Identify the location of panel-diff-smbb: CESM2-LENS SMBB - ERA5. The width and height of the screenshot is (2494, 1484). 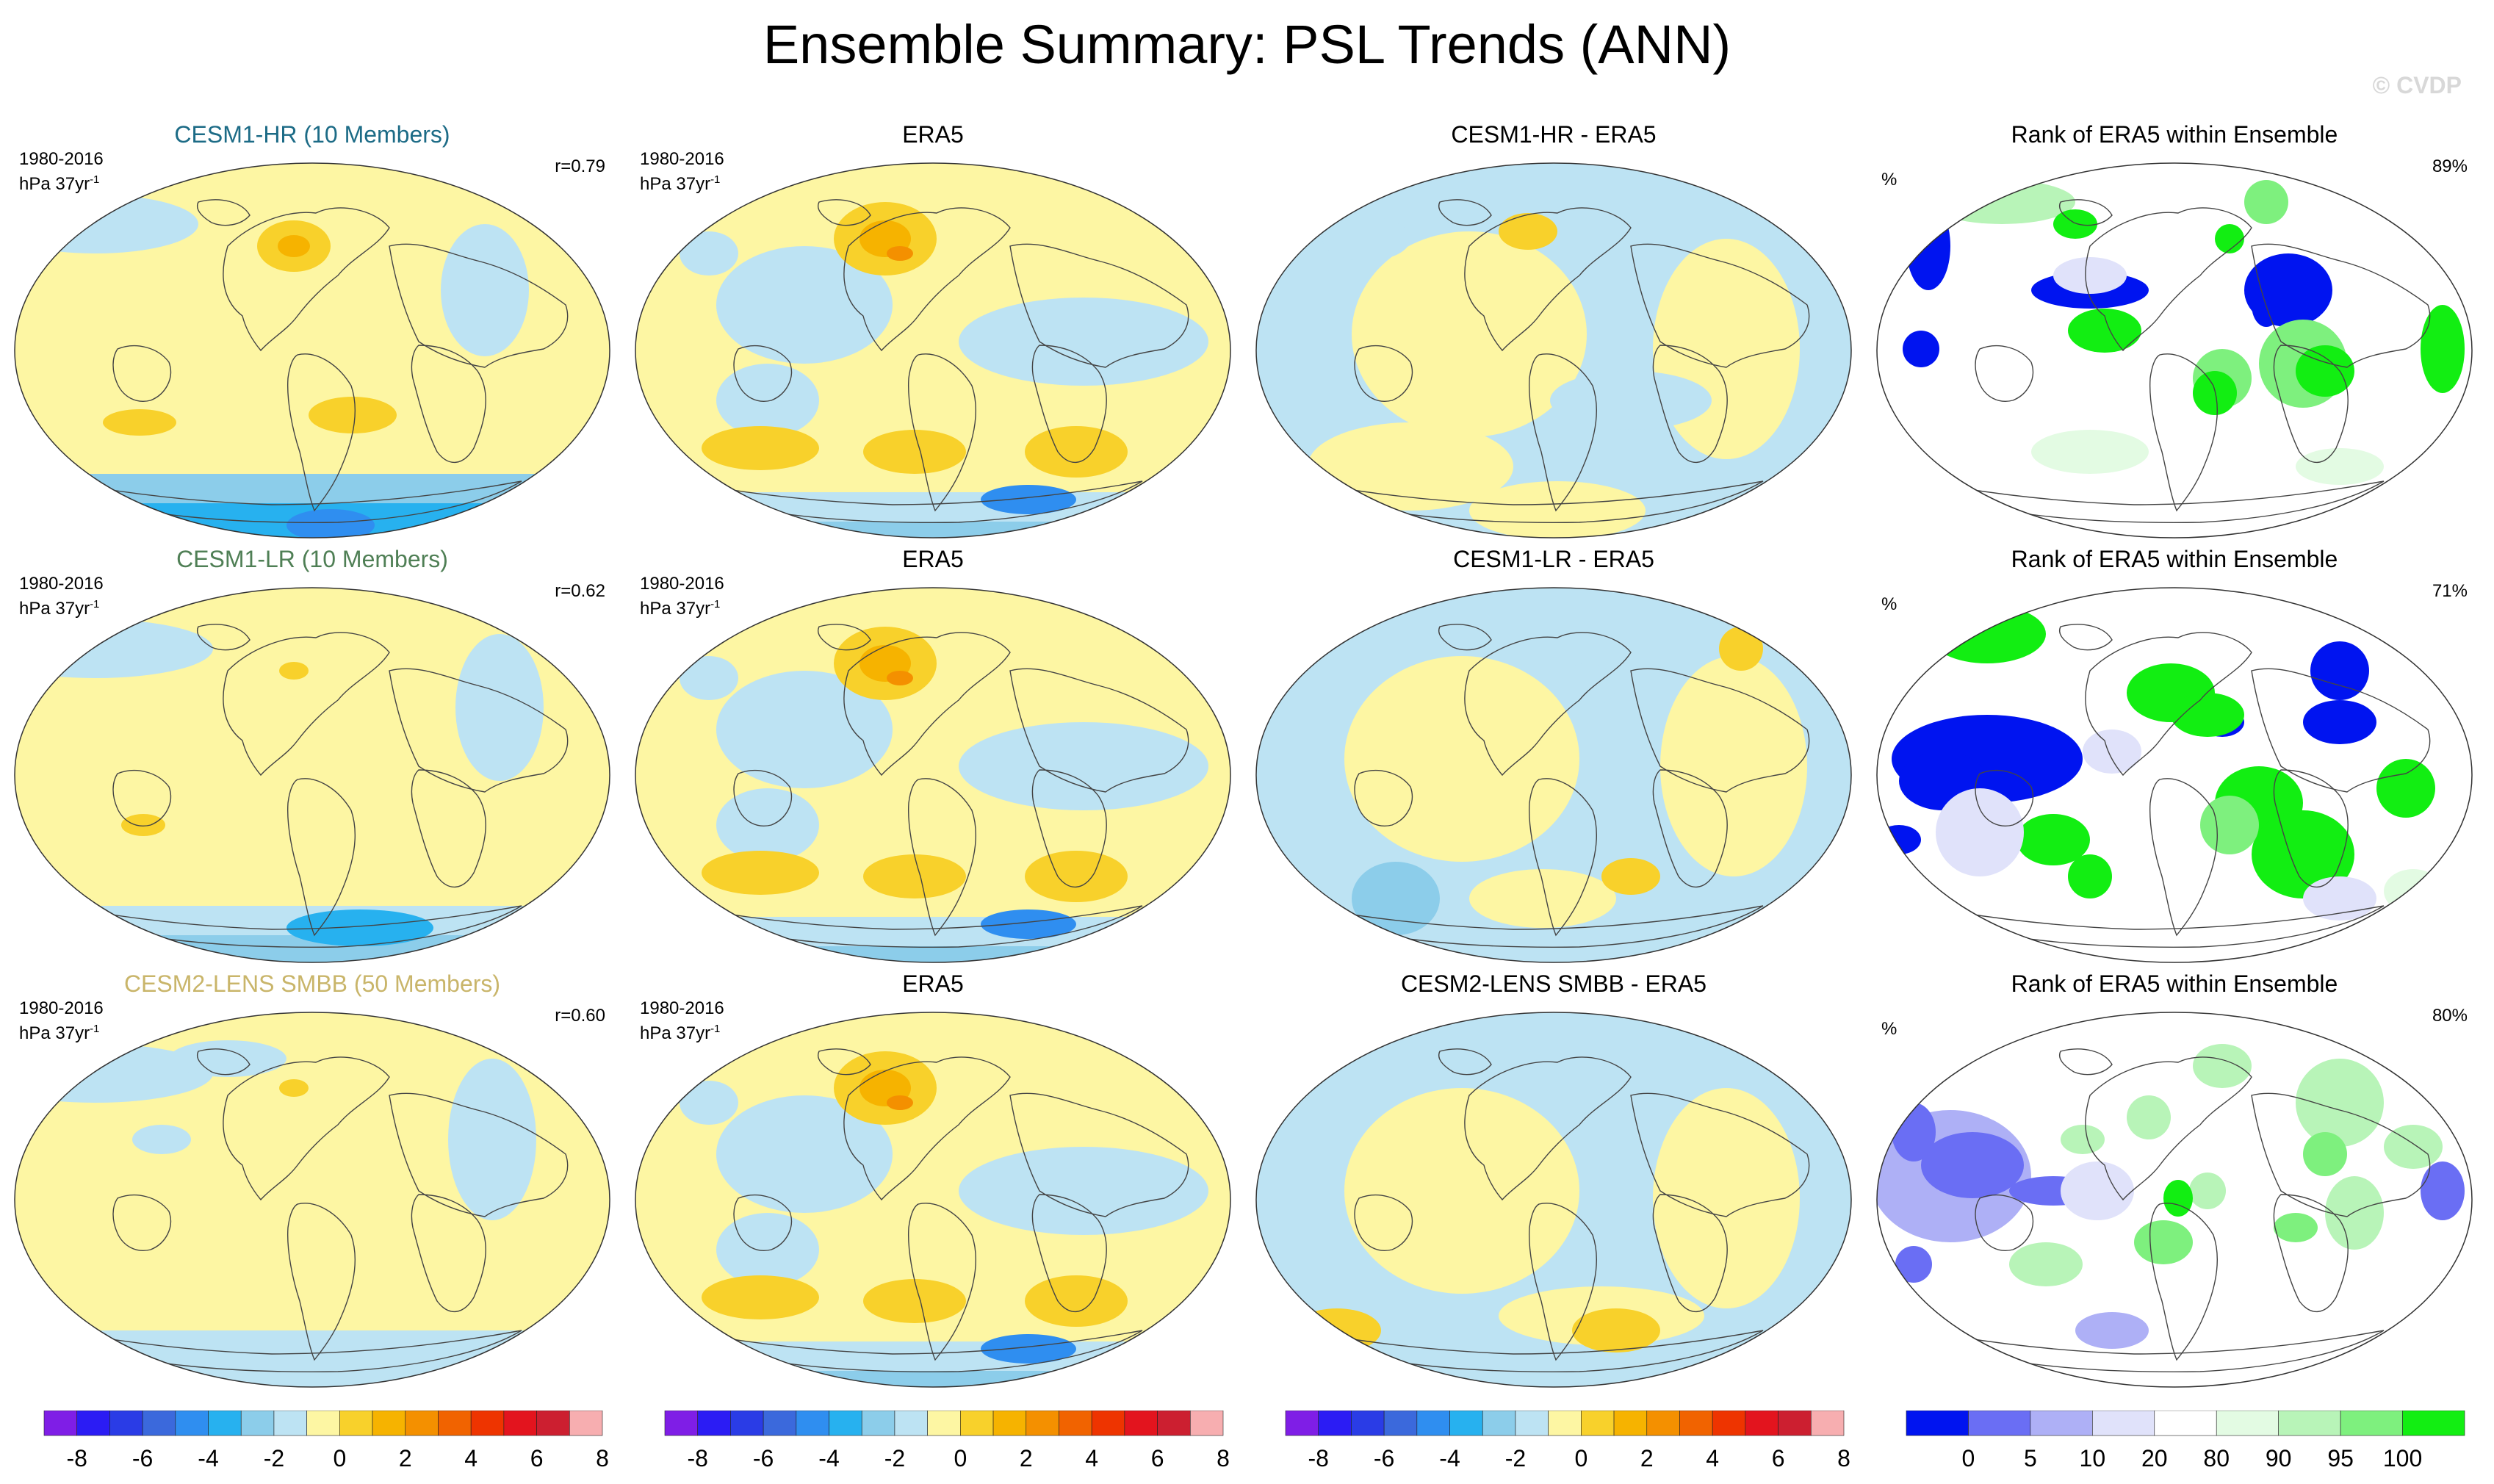
(1554, 1184).